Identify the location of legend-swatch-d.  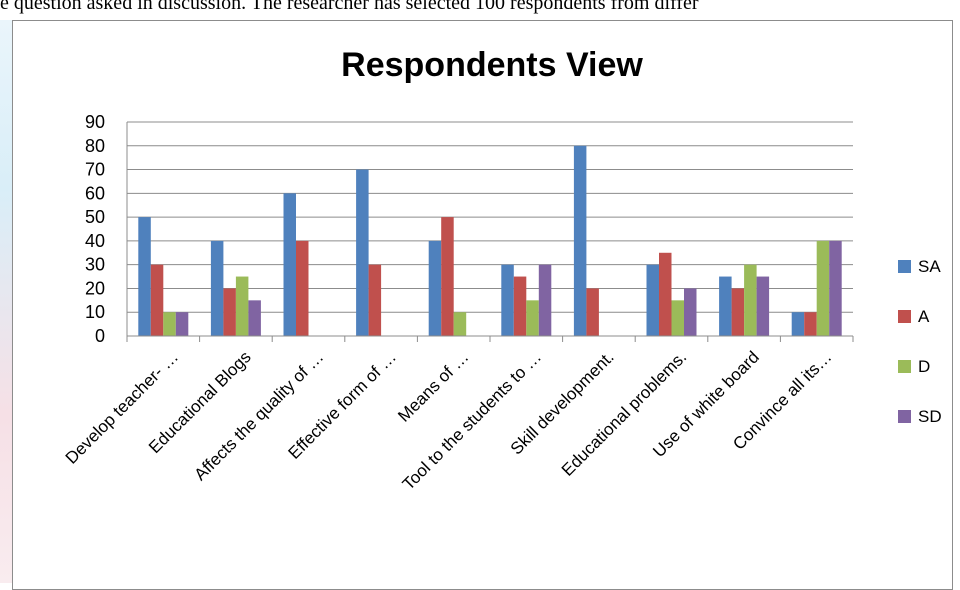
(904, 366).